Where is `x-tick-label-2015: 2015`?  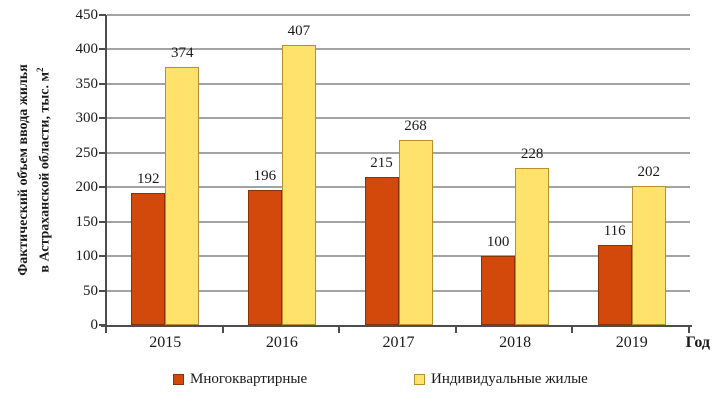 x-tick-label-2015: 2015 is located at coordinates (165, 342).